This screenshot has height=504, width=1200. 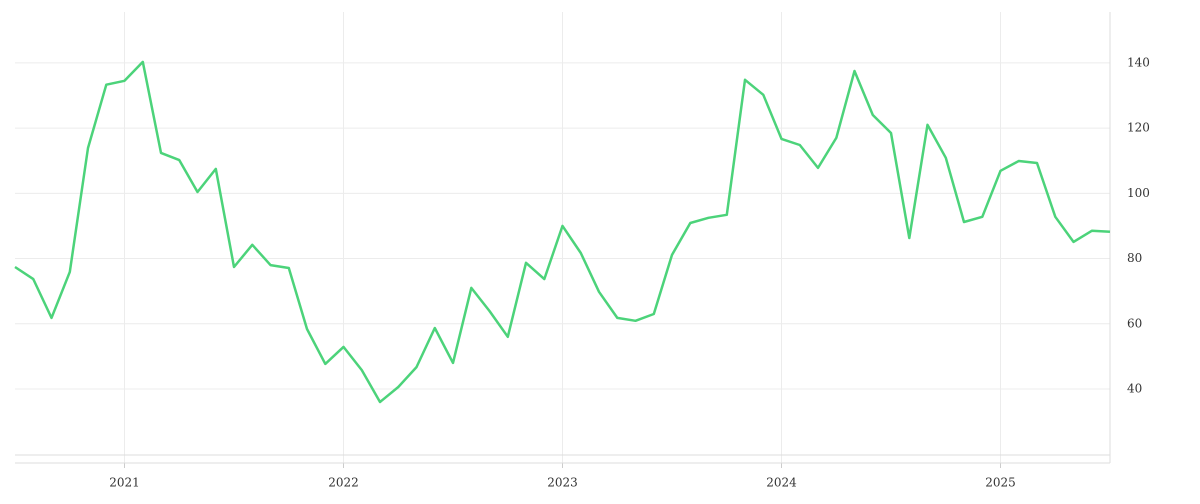 What do you see at coordinates (562, 483) in the screenshot?
I see `x-tick-label: 2023` at bounding box center [562, 483].